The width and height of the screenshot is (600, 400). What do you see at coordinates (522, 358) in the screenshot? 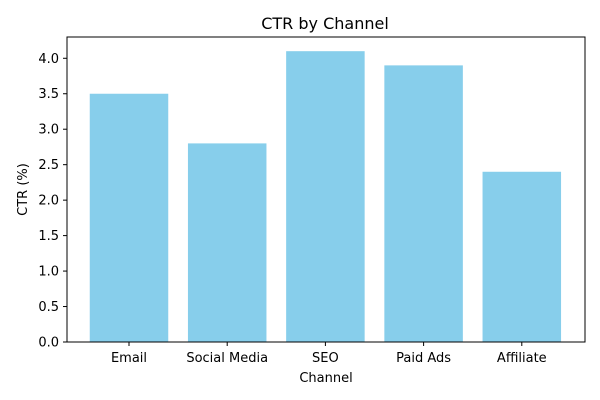
I see `x-tick-label: Affiliate` at bounding box center [522, 358].